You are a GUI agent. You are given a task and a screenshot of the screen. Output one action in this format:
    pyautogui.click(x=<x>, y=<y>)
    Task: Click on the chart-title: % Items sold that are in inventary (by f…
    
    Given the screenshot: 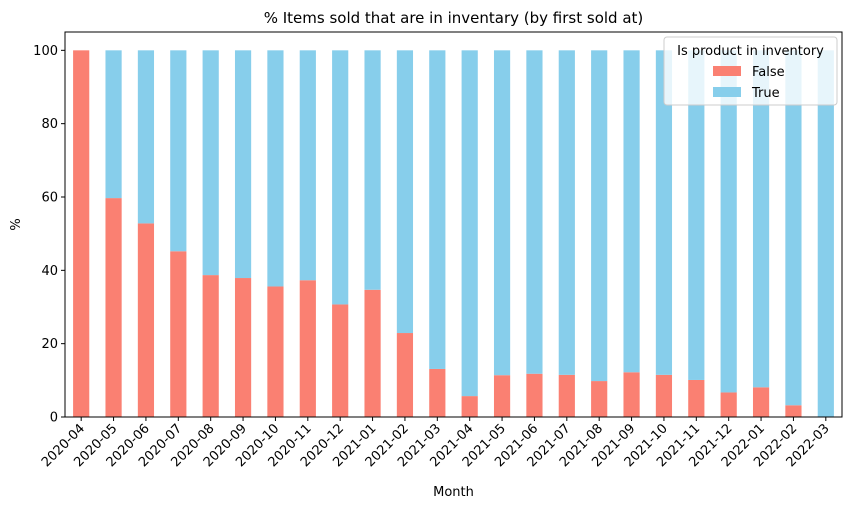 What is the action you would take?
    pyautogui.click(x=454, y=18)
    